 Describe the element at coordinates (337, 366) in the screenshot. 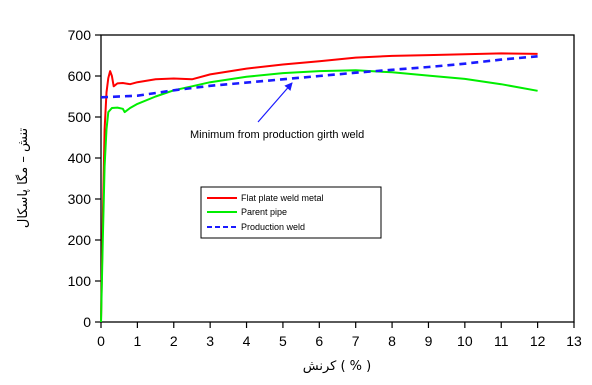

I see `x-axis-title: کرنش ( % )` at that location.